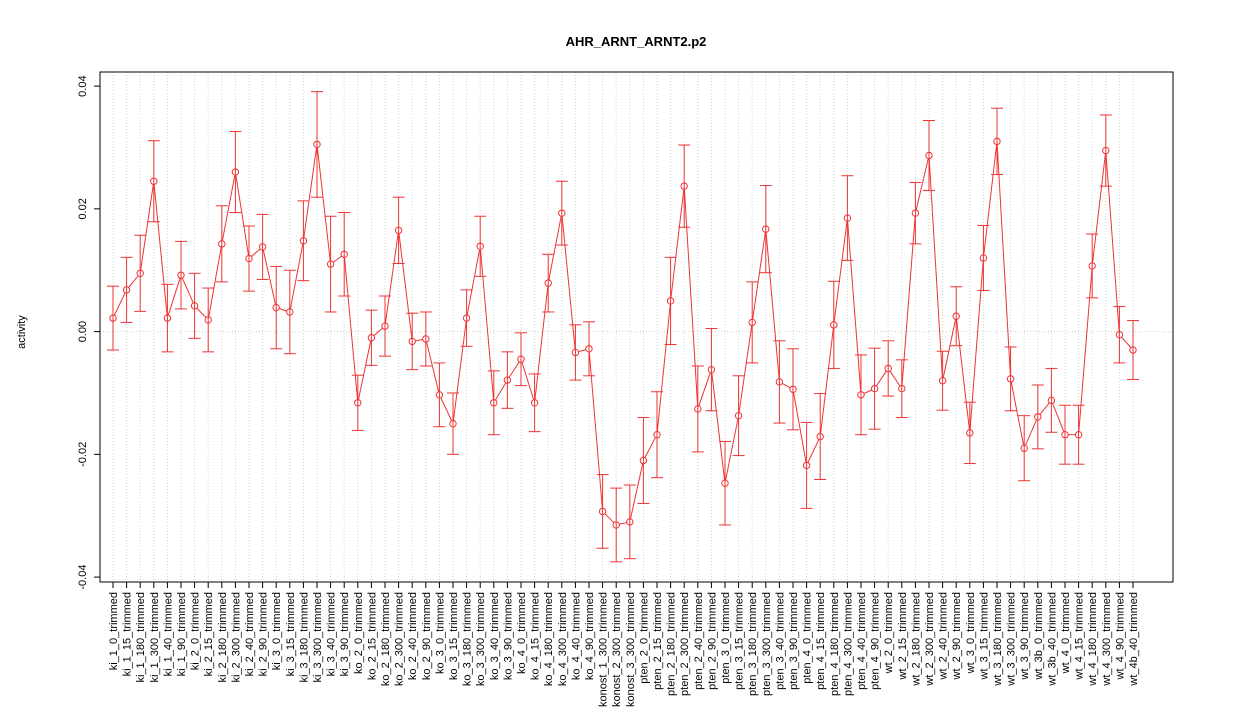  What do you see at coordinates (400, 639) in the screenshot?
I see `x-tick-label: ko_2_300_trimmed` at bounding box center [400, 639].